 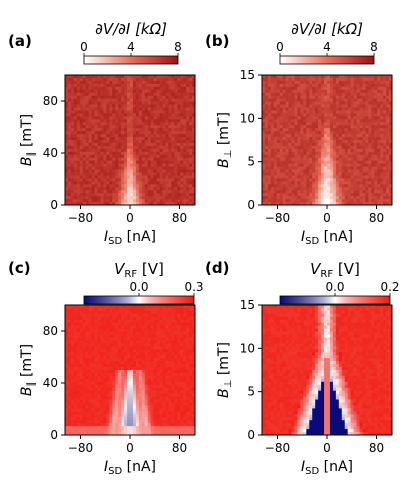 What do you see at coordinates (251, 162) in the screenshot?
I see `y-tick-label: 5` at bounding box center [251, 162].